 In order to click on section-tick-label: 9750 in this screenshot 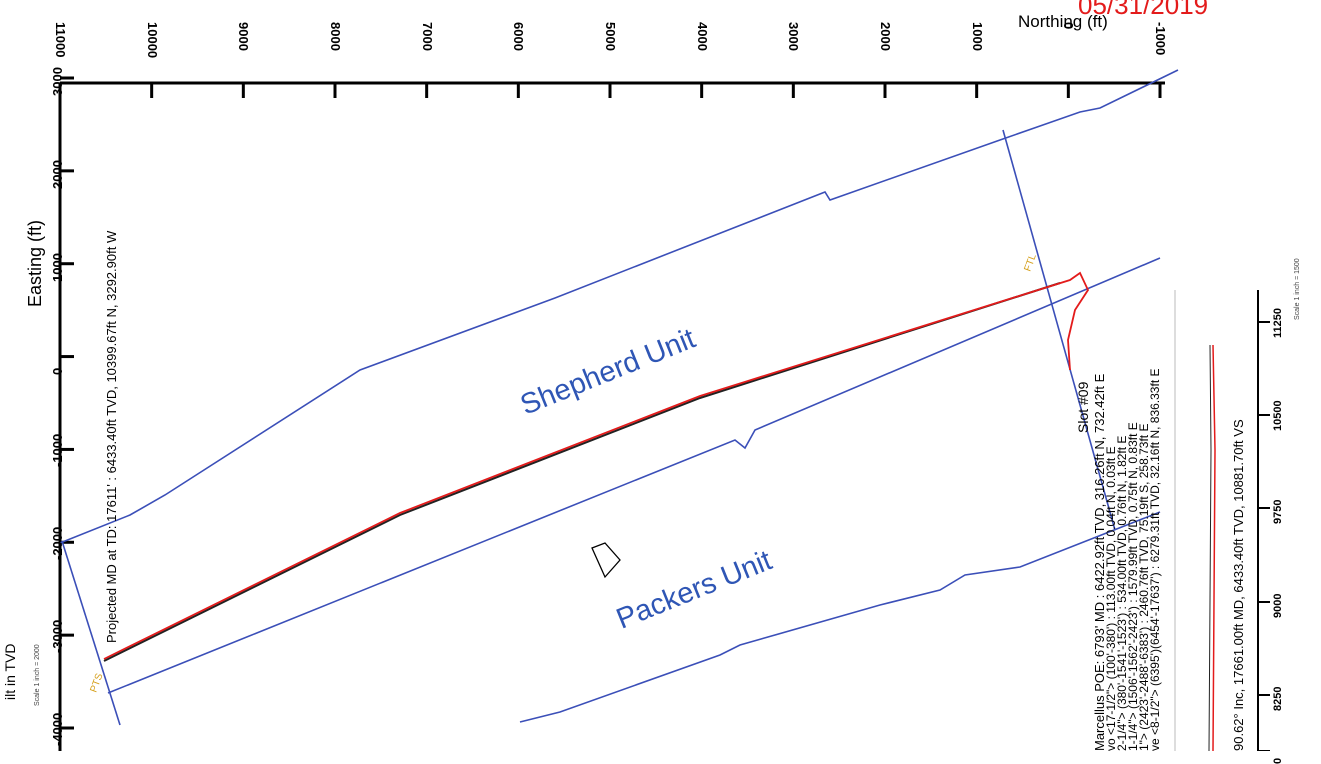, I will do `click(1278, 511)`.